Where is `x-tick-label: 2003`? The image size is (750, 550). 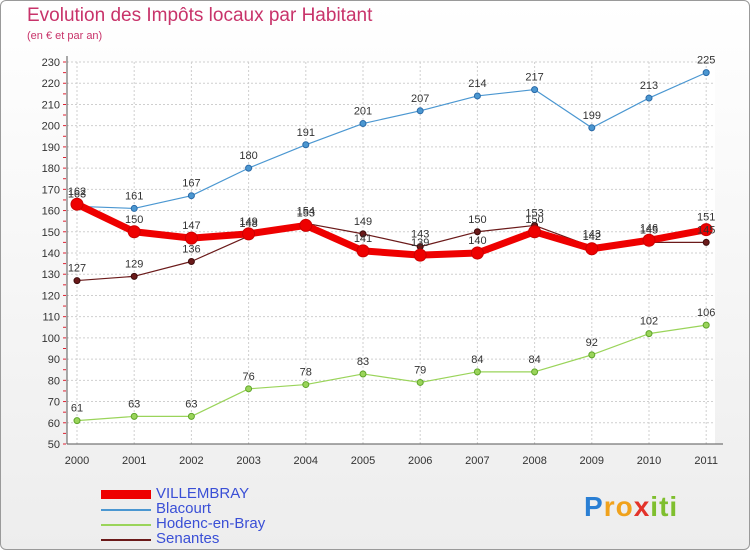
x-tick-label: 2003 is located at coordinates (248, 461).